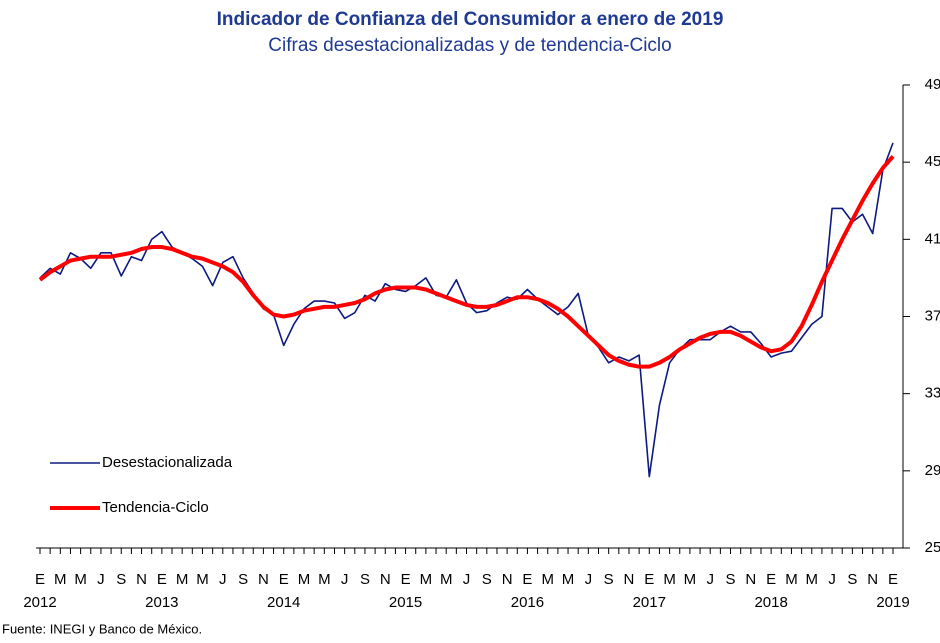  What do you see at coordinates (932, 161) in the screenshot?
I see `y-tick-label: 45` at bounding box center [932, 161].